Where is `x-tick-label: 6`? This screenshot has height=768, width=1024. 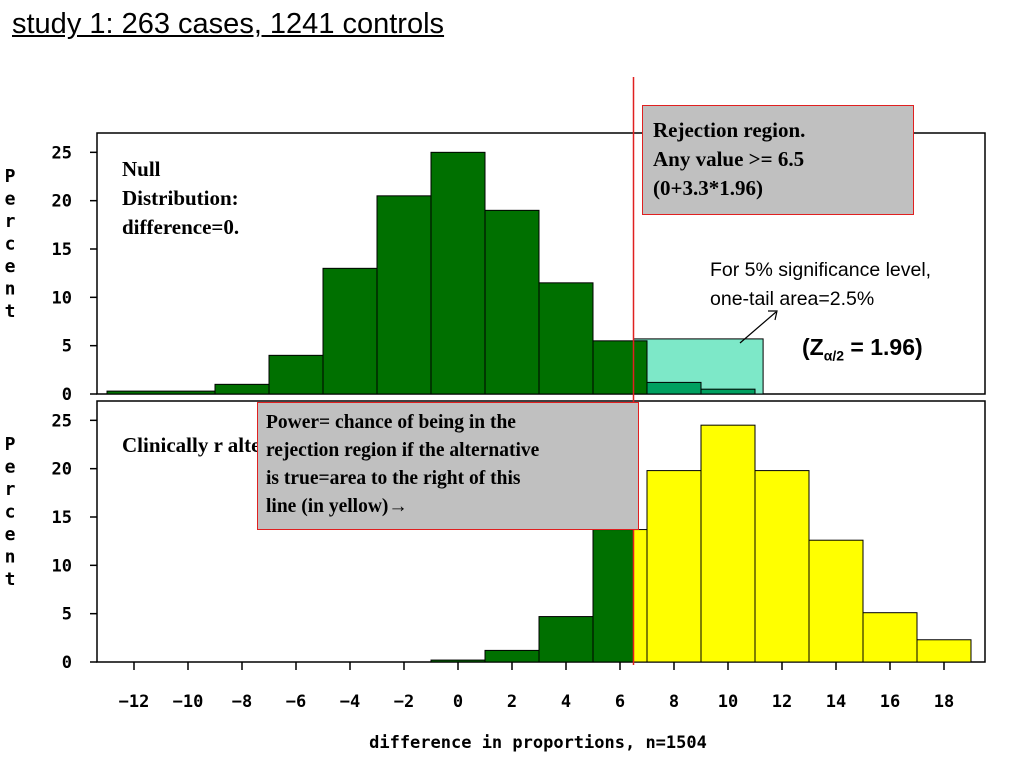
x-tick-label: 6 is located at coordinates (620, 702).